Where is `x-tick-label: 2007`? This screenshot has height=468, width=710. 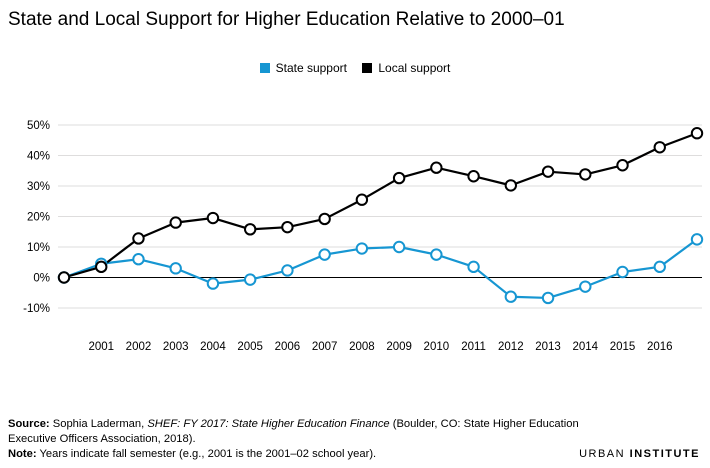
x-tick-label: 2007 is located at coordinates (325, 347).